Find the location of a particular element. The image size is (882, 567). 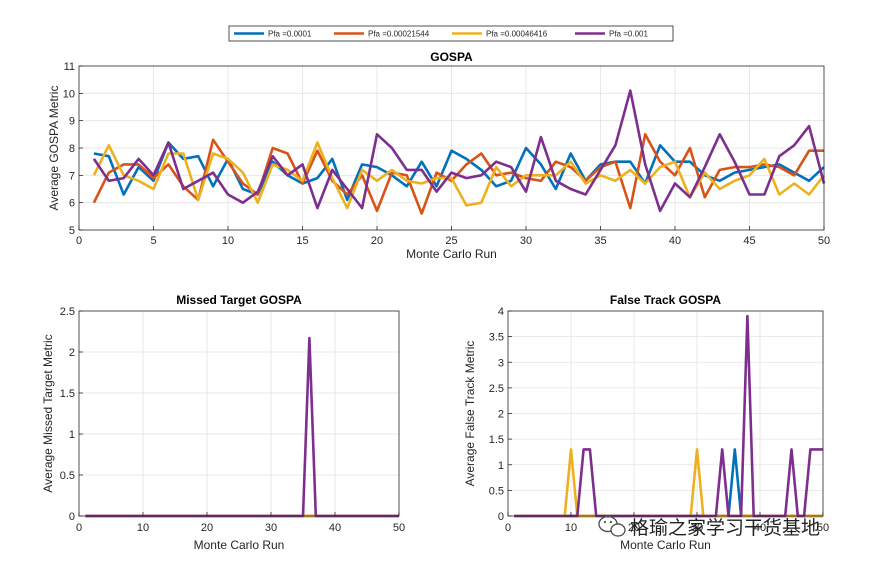

legend-label: Pfa =0.0001 is located at coordinates (290, 34).